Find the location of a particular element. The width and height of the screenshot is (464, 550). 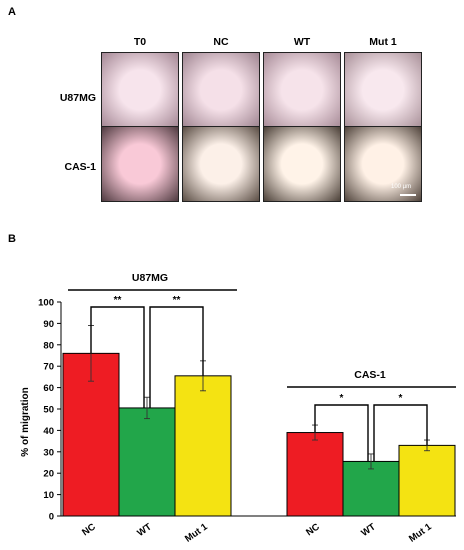

y-tick-label: 0 is located at coordinates (51, 517).